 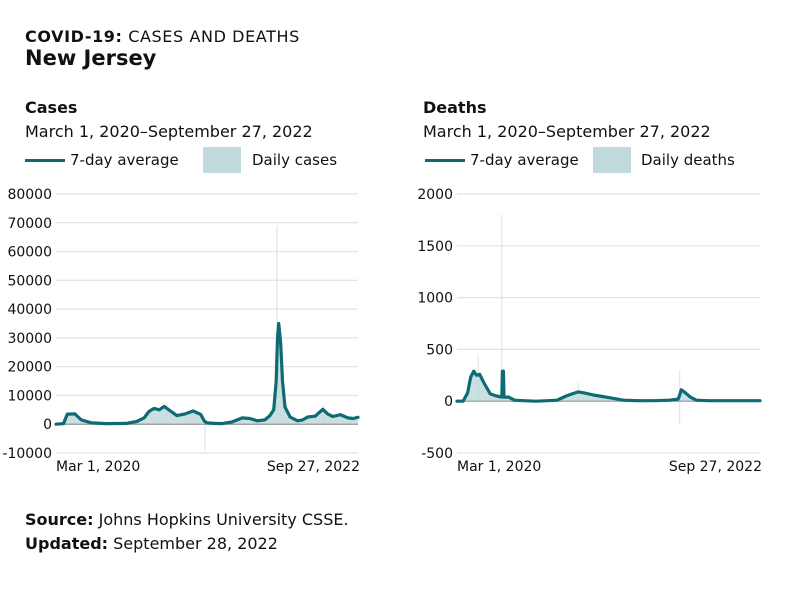 What do you see at coordinates (29, 368) in the screenshot?
I see `cases-y-tick-label: 20000` at bounding box center [29, 368].